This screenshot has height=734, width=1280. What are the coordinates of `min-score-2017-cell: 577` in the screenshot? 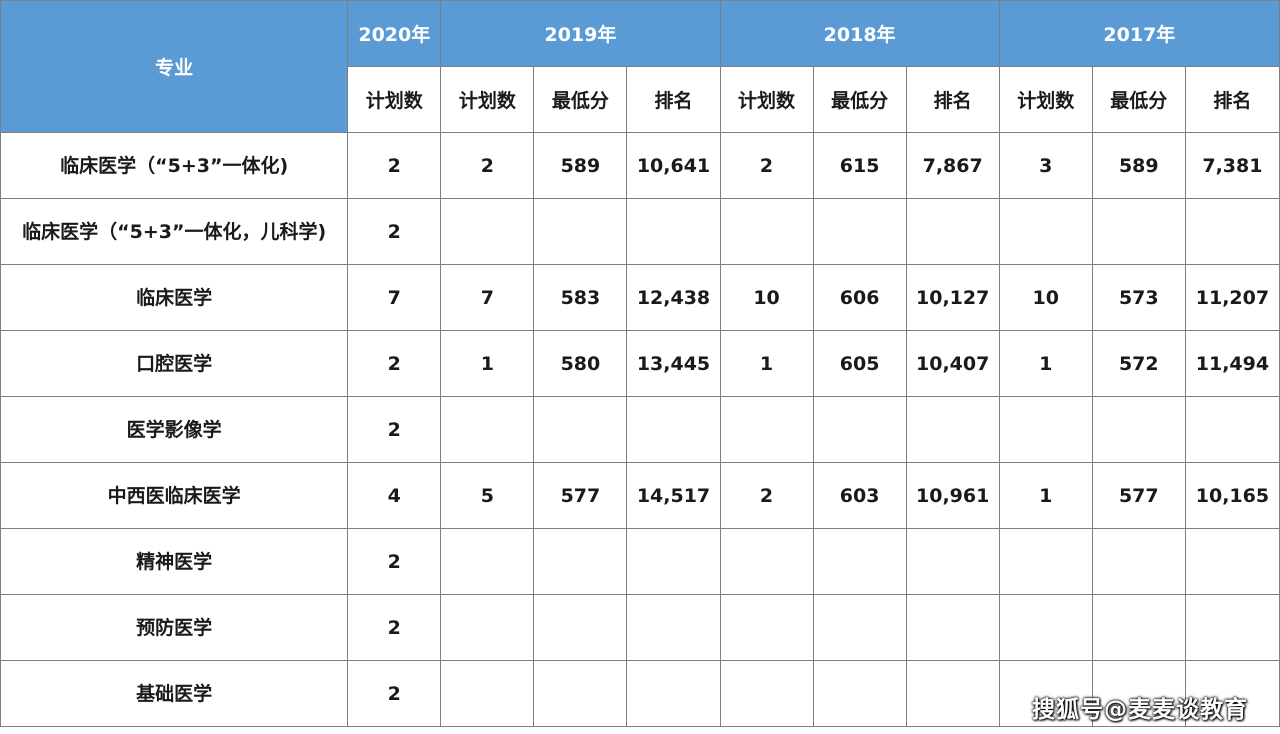 It's located at (1138, 495).